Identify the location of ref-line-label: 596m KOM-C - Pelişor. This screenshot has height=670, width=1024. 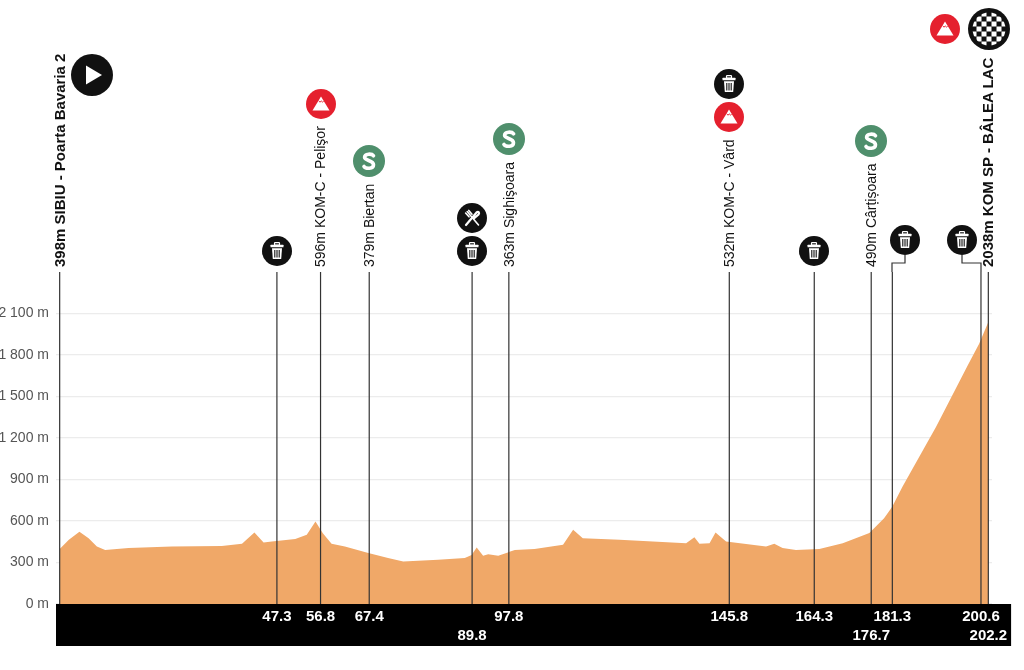
(320, 196).